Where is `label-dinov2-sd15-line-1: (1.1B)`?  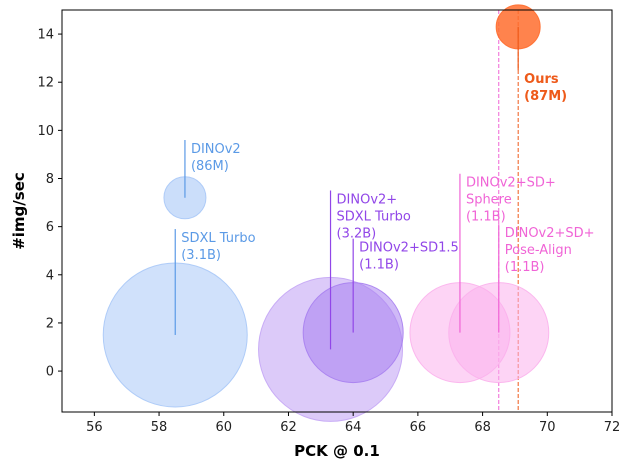 label-dinov2-sd15-line-1: (1.1B) is located at coordinates (379, 265).